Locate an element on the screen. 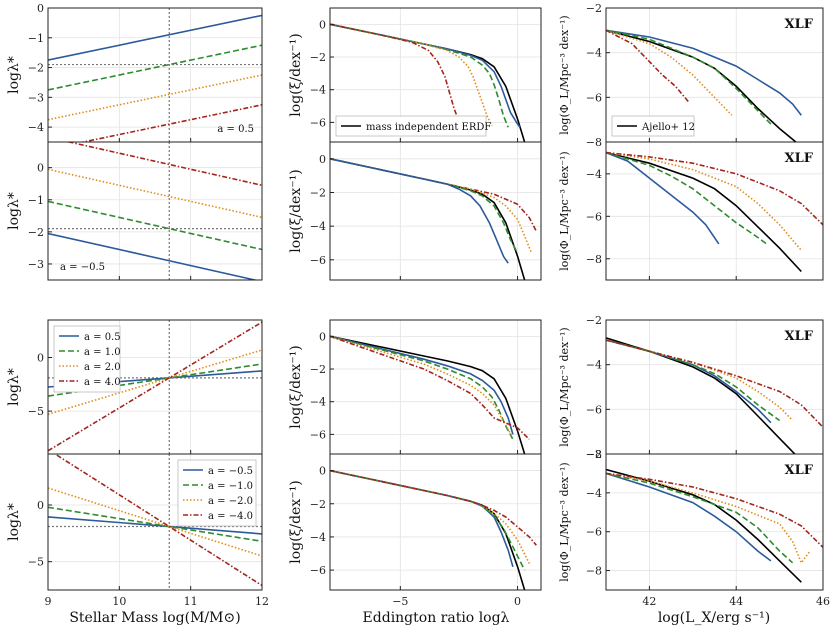  y-tick-label: −3 is located at coordinates (36, 264).